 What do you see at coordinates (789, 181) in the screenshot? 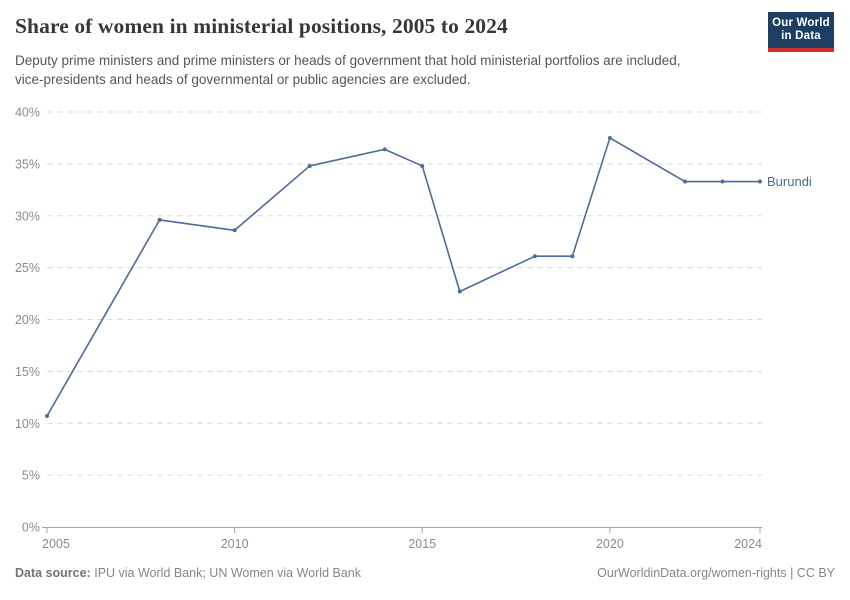
I see `series-label: Burundi` at bounding box center [789, 181].